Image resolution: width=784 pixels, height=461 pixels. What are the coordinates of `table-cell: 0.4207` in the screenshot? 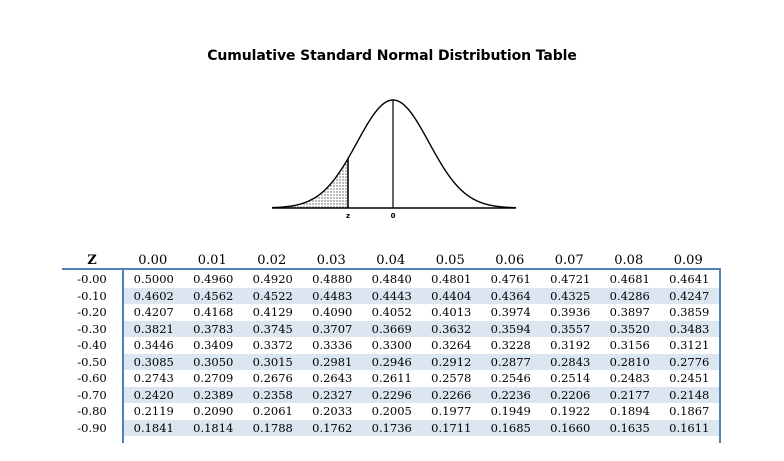 It's located at (153, 312).